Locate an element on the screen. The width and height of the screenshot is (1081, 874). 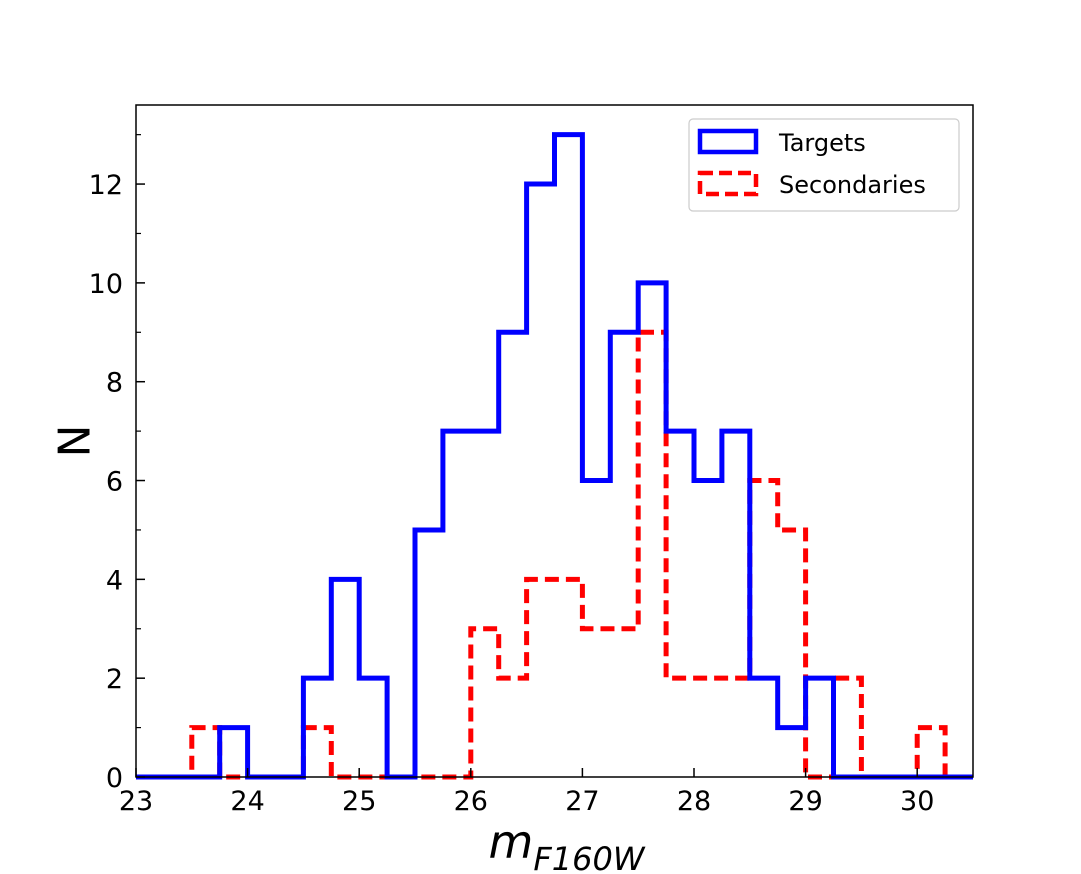
legend-label-targets: Targets is located at coordinates (822, 143).